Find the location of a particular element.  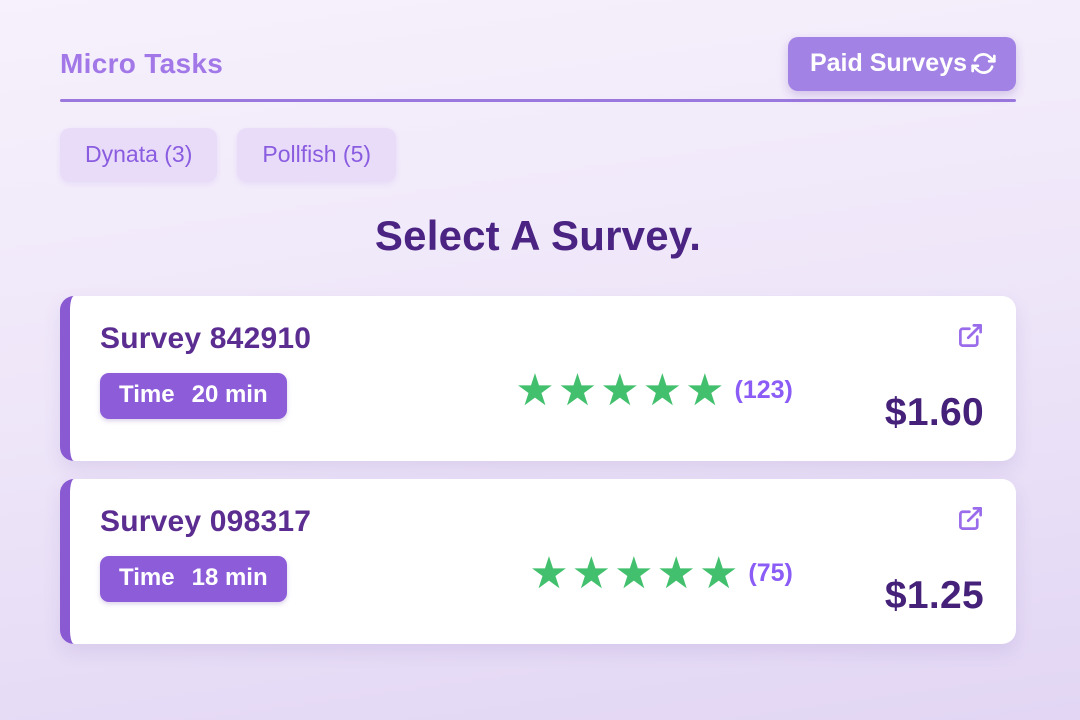

survey-rating: ★★★★★ (123) is located at coordinates (654, 390).